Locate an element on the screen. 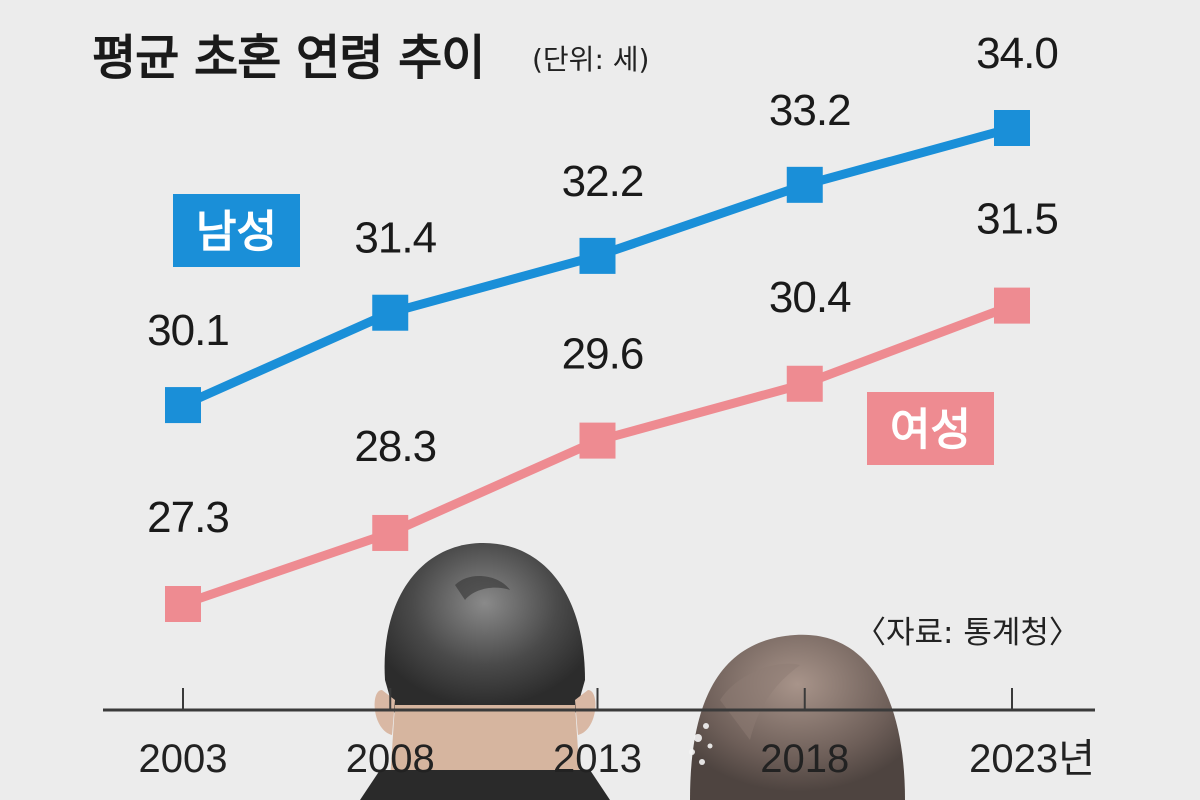  data-label: 33.2 is located at coordinates (810, 110).